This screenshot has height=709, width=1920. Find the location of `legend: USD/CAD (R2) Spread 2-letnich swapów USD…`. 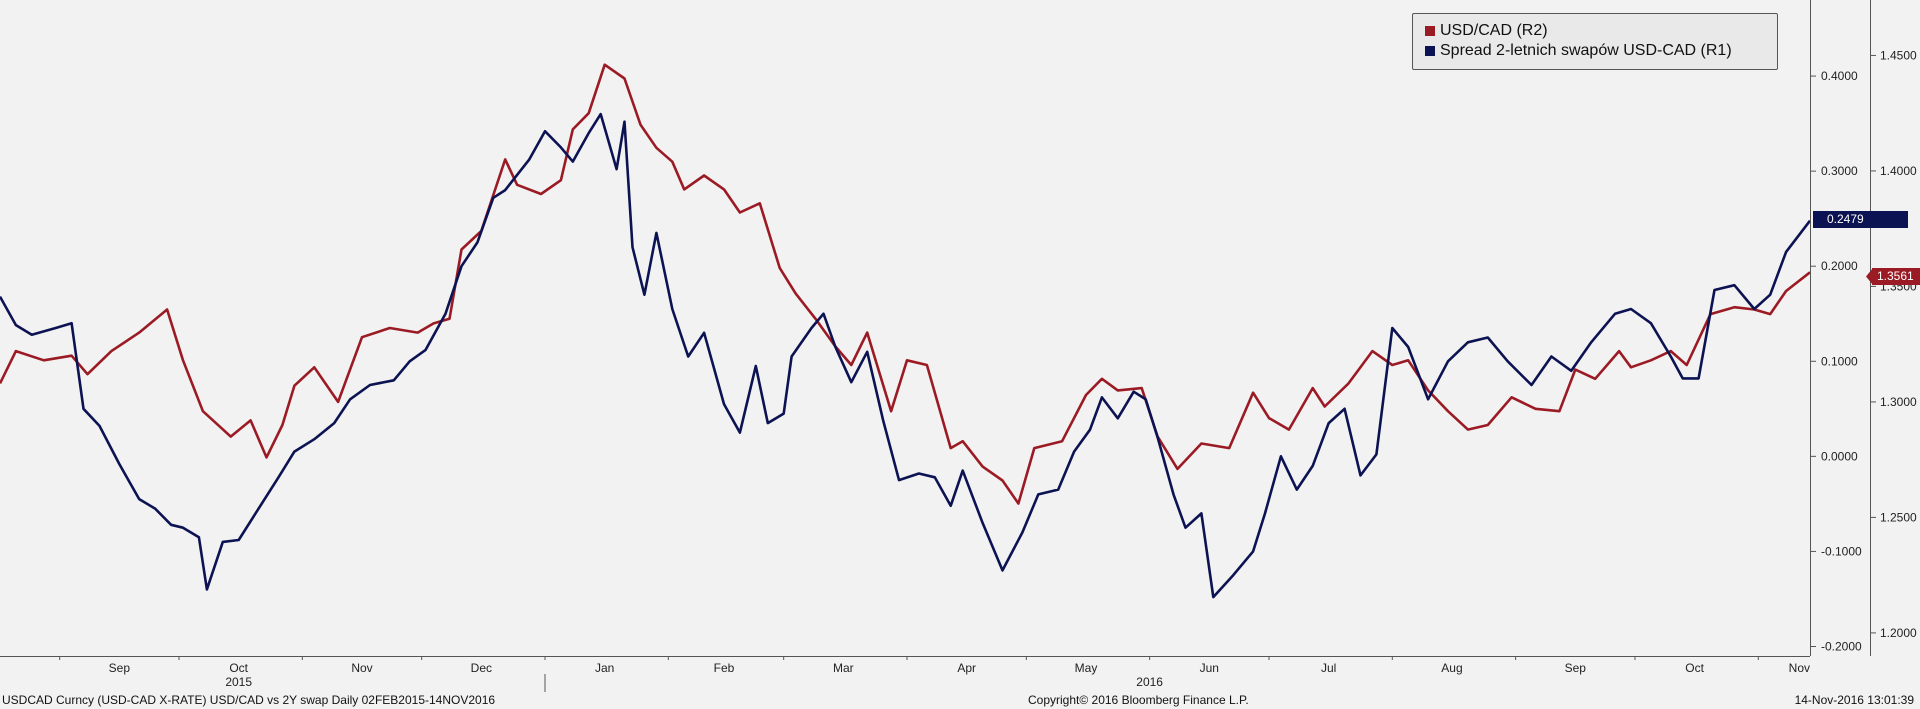

legend: USD/CAD (R2) Spread 2-letnich swapów USD… is located at coordinates (1595, 41).